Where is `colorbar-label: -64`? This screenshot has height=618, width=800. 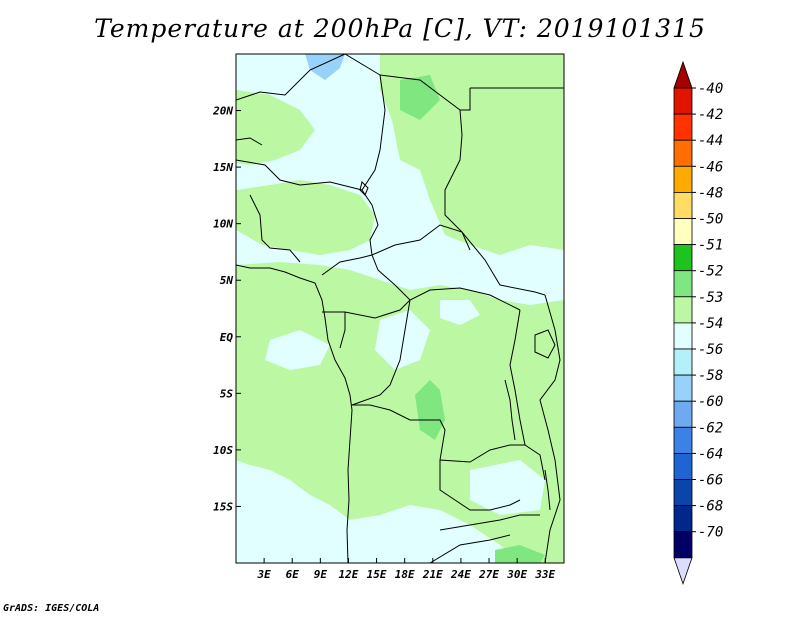 colorbar-label: -64 is located at coordinates (710, 454).